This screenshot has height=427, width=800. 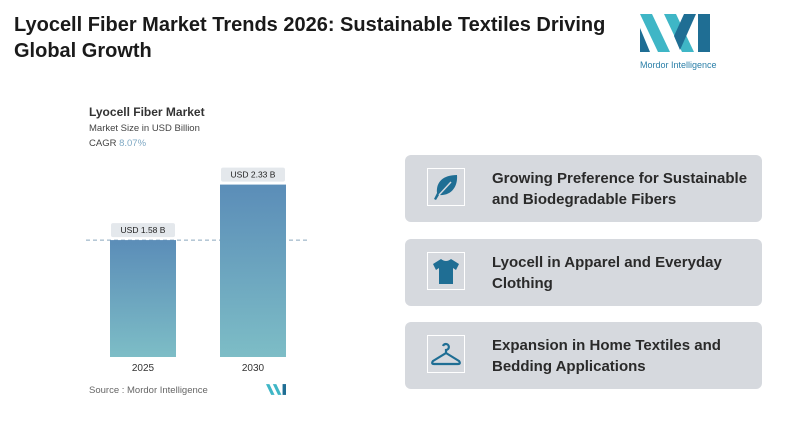 I want to click on bar-2030, so click(x=253, y=270).